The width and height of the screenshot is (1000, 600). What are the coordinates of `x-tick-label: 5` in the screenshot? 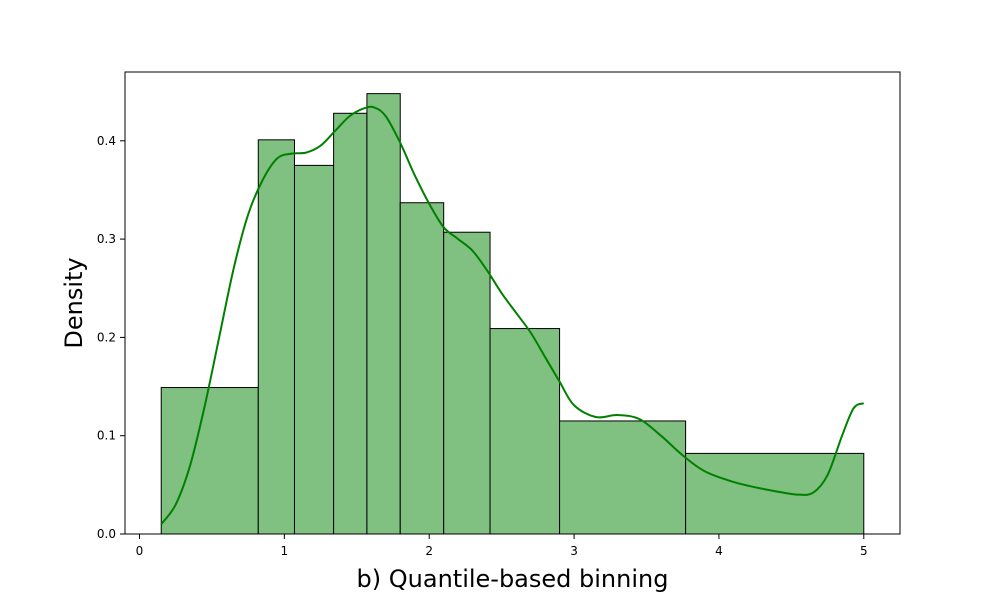 It's located at (864, 551).